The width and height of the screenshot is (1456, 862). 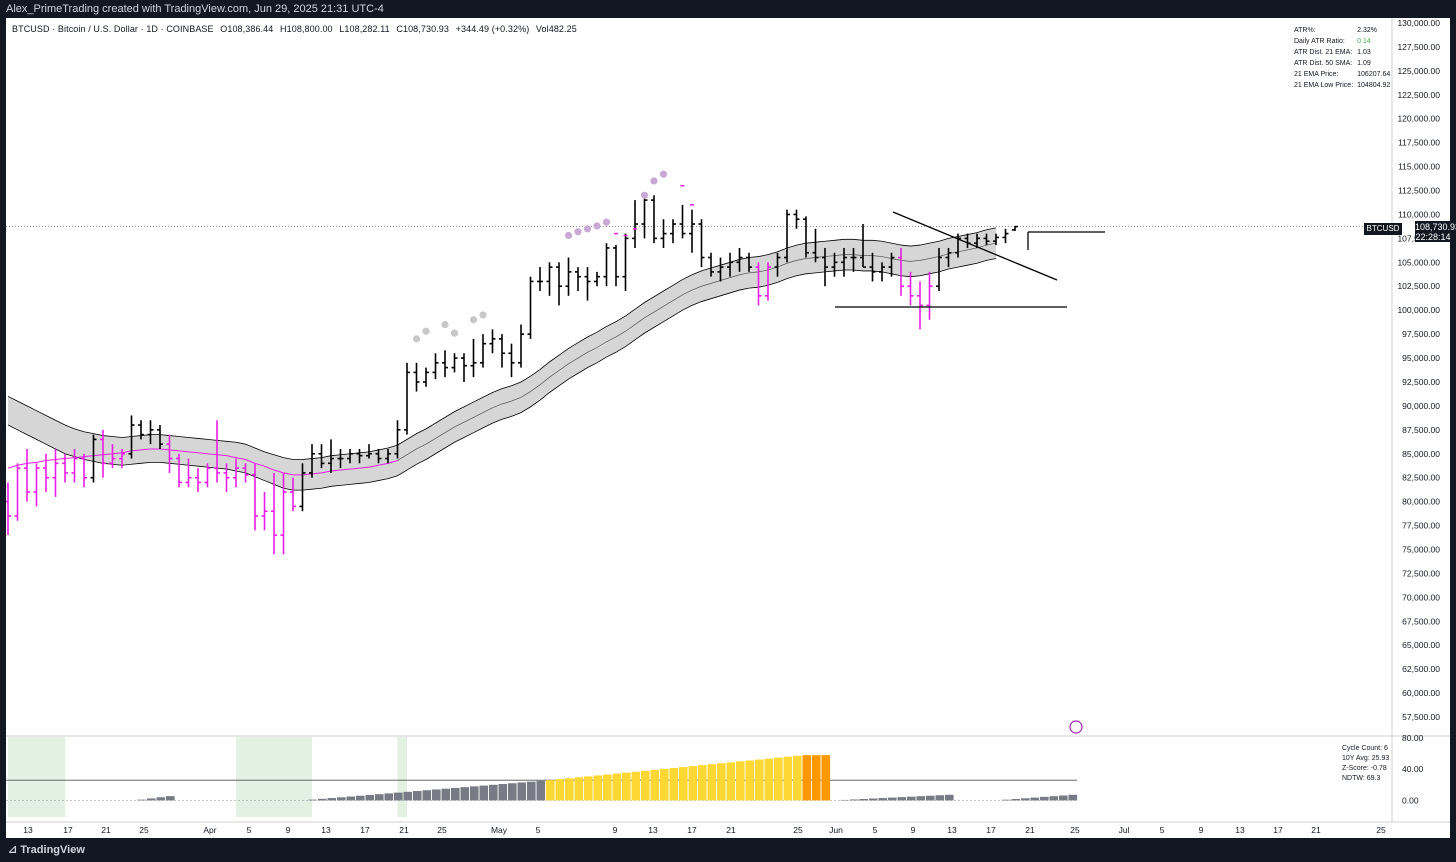 I want to click on osc-tick-label: 40.00, so click(x=1413, y=769).